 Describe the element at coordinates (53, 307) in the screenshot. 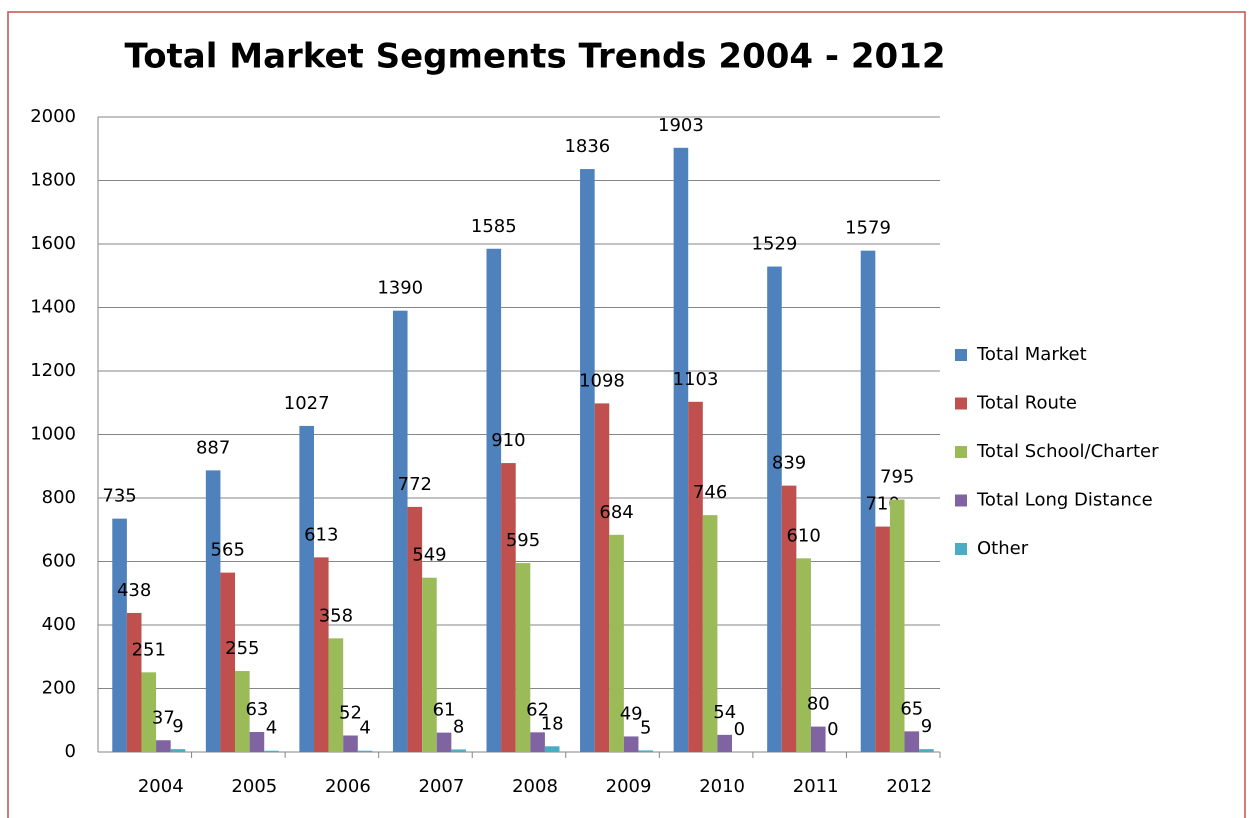

I see `y-tick-label: 1400` at that location.